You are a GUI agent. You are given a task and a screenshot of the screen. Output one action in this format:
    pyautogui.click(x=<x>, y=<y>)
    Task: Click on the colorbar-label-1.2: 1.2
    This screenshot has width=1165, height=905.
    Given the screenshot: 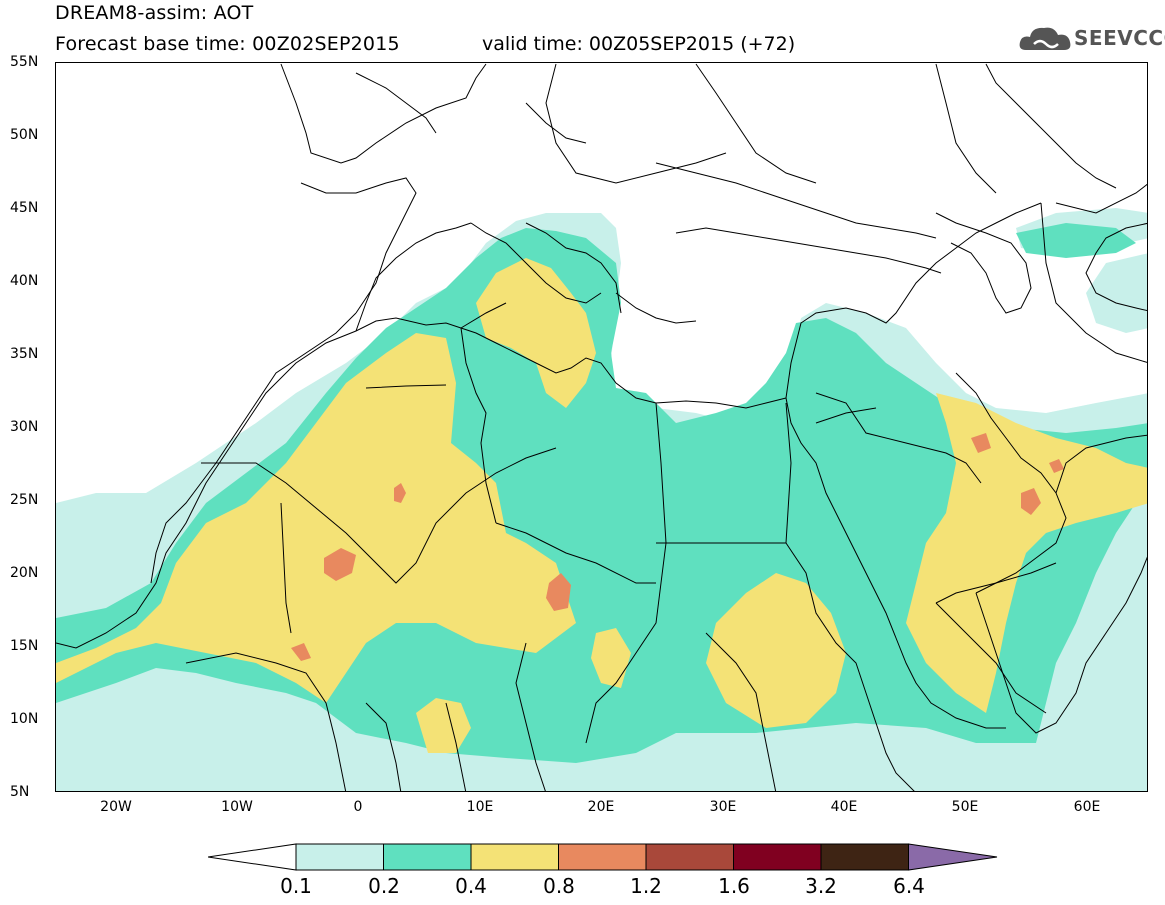 What is the action you would take?
    pyautogui.click(x=646, y=886)
    